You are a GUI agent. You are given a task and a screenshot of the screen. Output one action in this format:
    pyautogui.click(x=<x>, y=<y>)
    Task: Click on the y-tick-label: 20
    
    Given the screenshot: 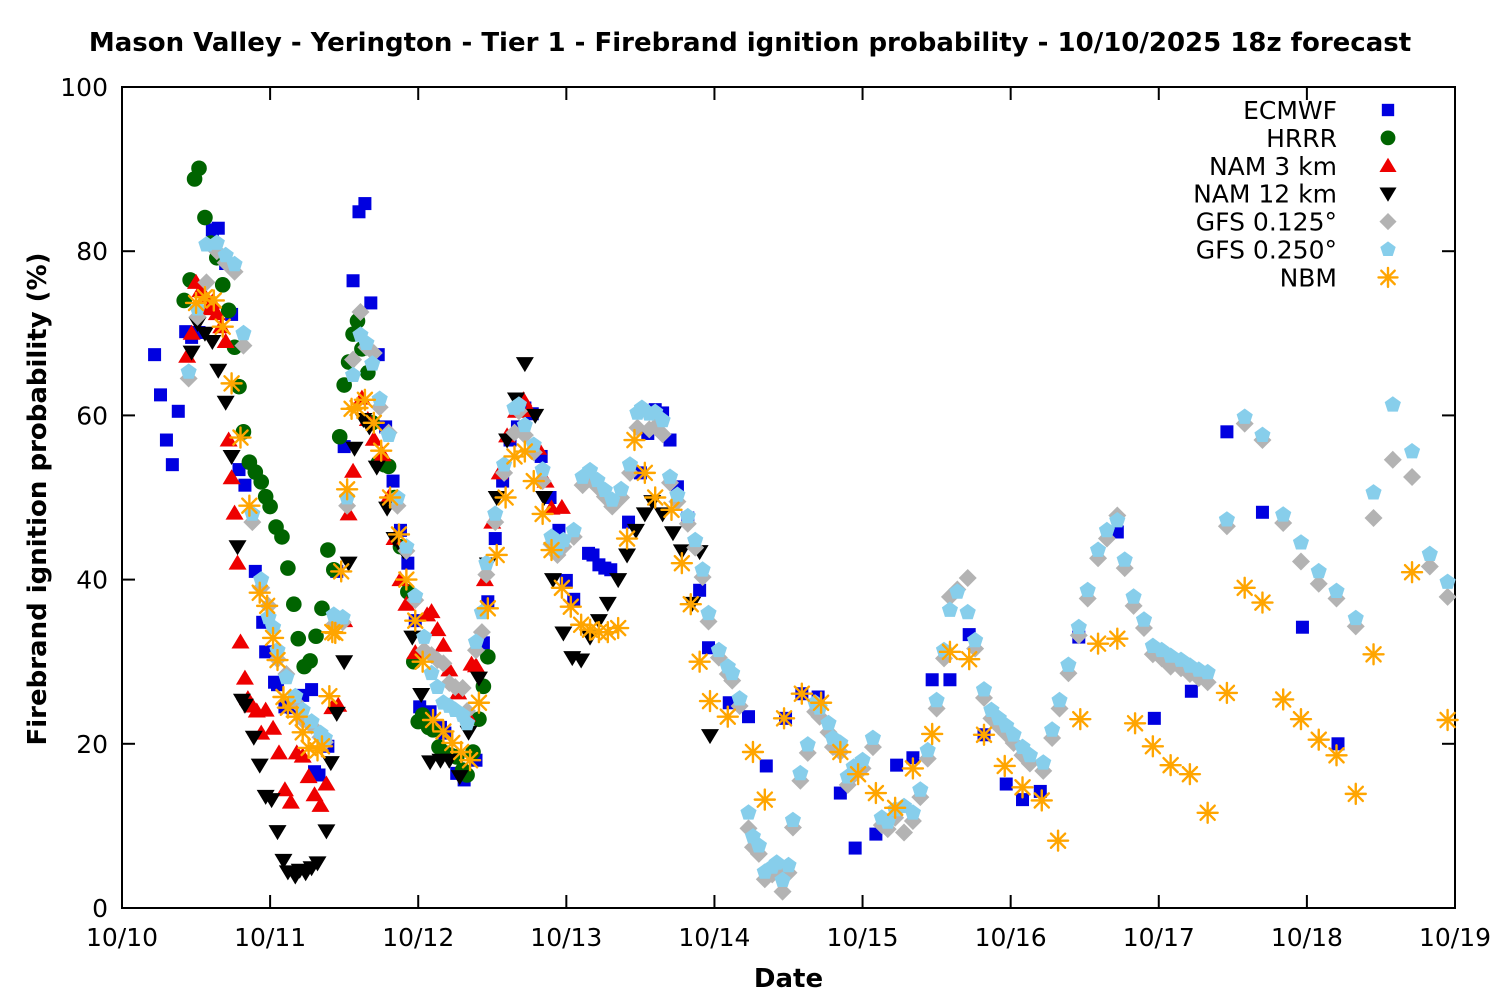 What is the action you would take?
    pyautogui.click(x=92, y=744)
    